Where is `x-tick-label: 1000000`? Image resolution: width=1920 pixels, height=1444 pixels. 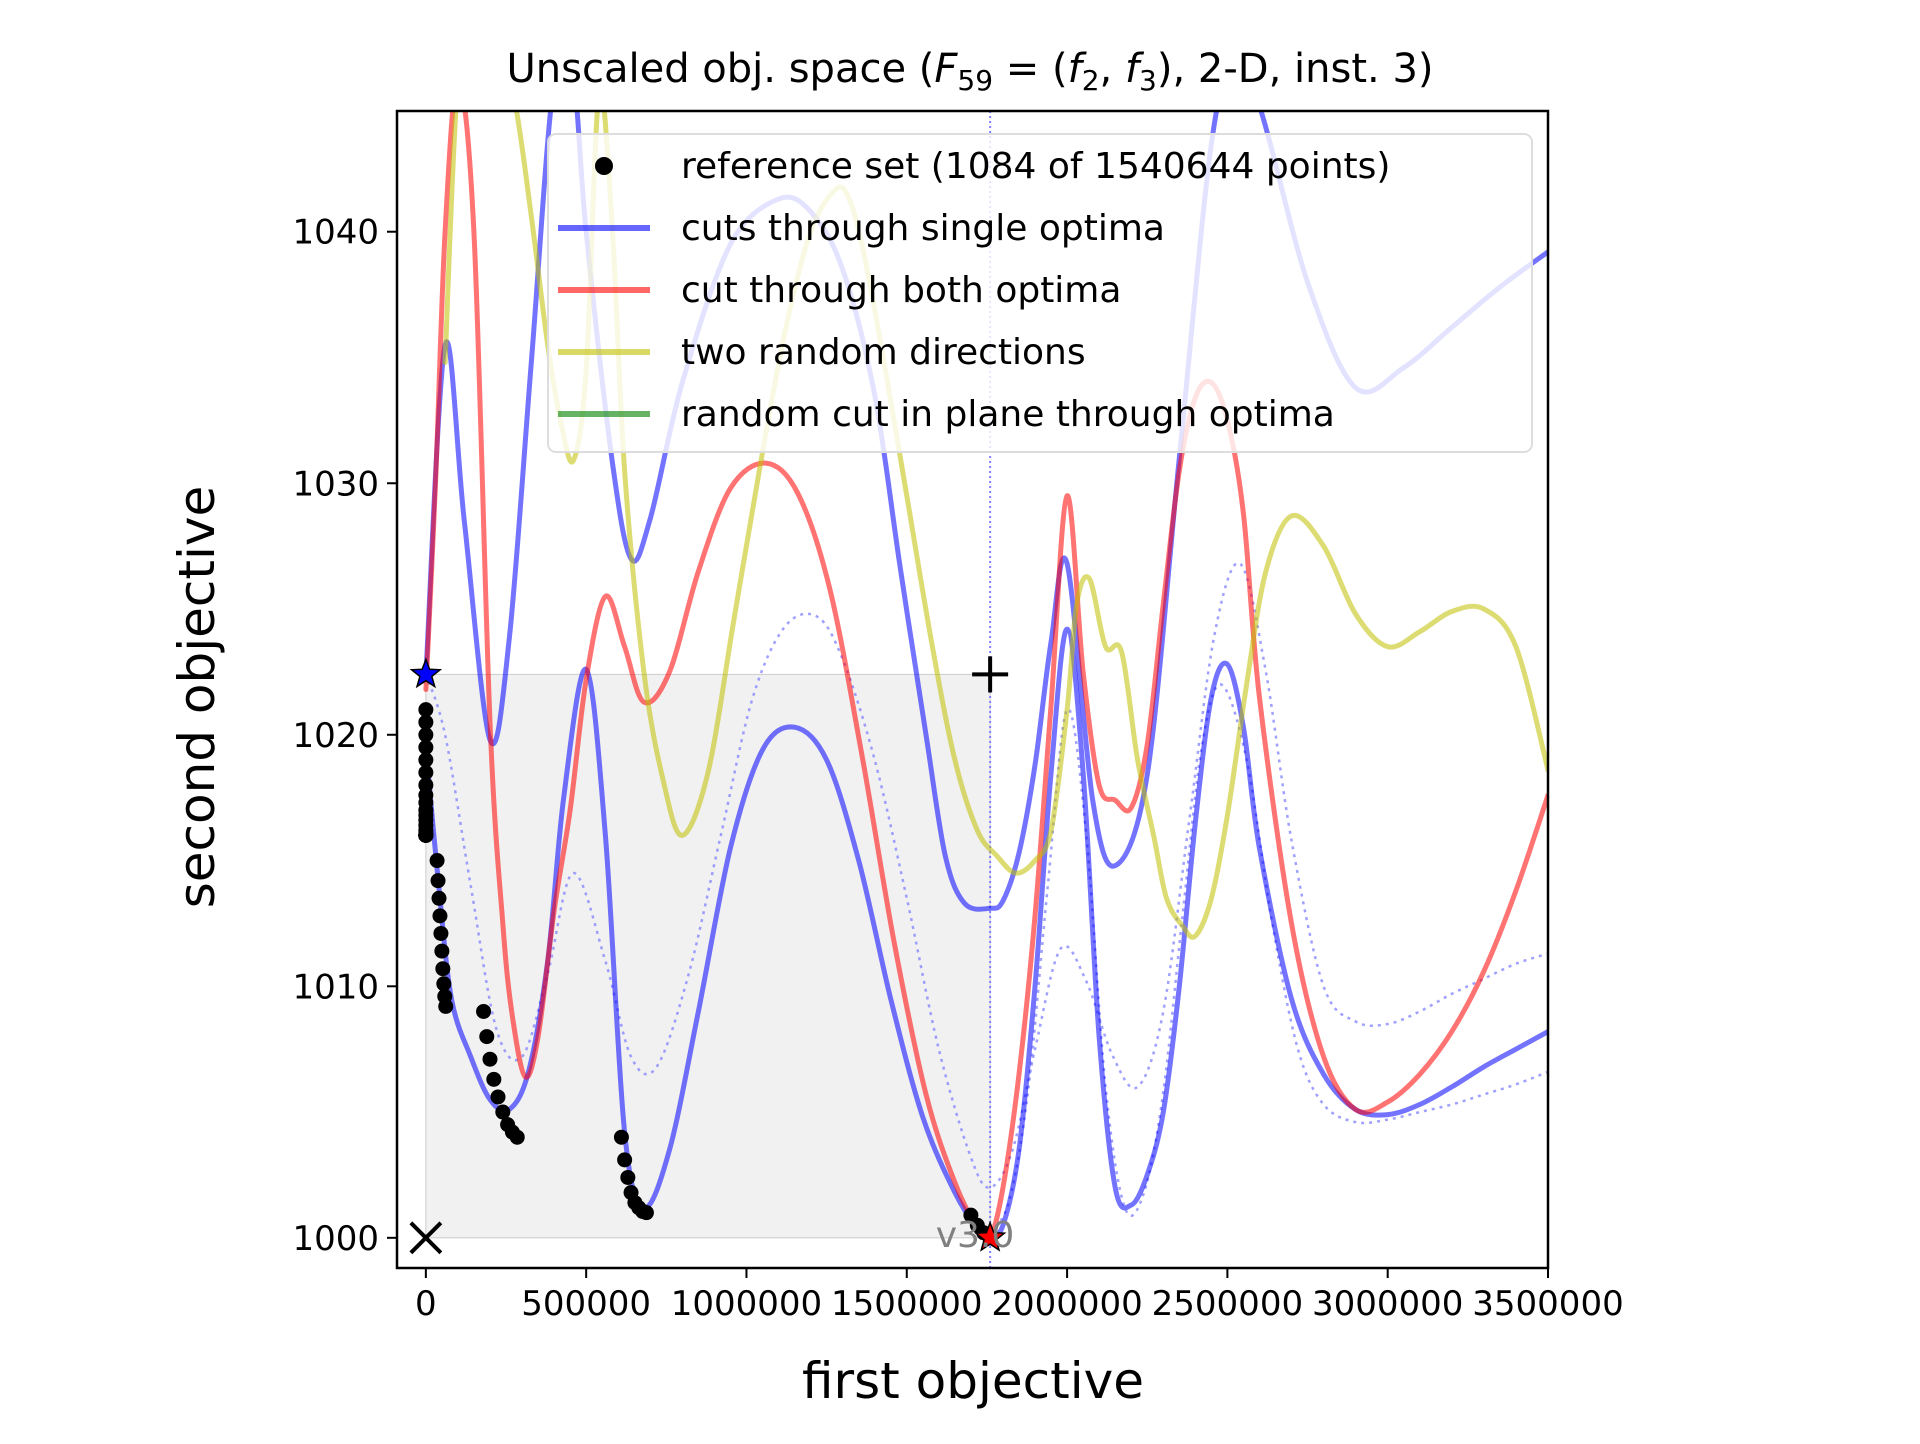 x-tick-label: 1000000 is located at coordinates (746, 1304).